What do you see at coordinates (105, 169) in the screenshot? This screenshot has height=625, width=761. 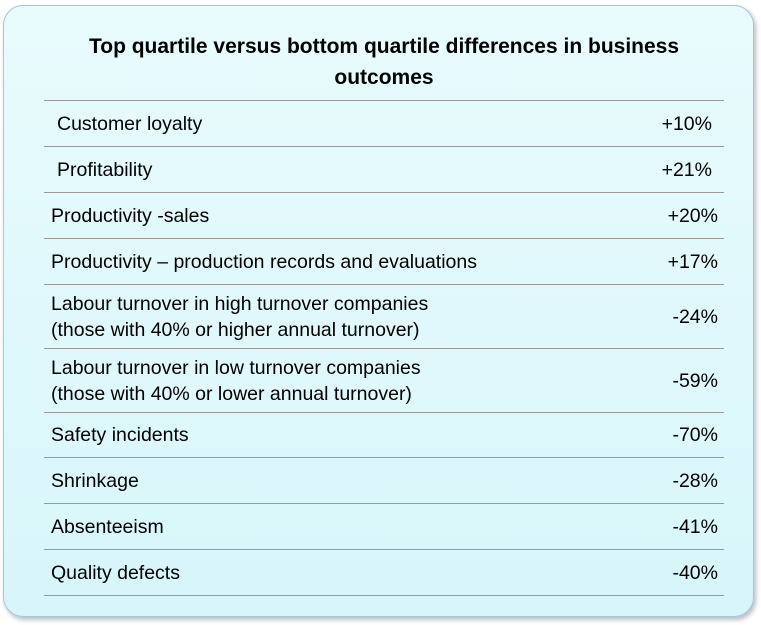 I see `row-label: Profitability` at bounding box center [105, 169].